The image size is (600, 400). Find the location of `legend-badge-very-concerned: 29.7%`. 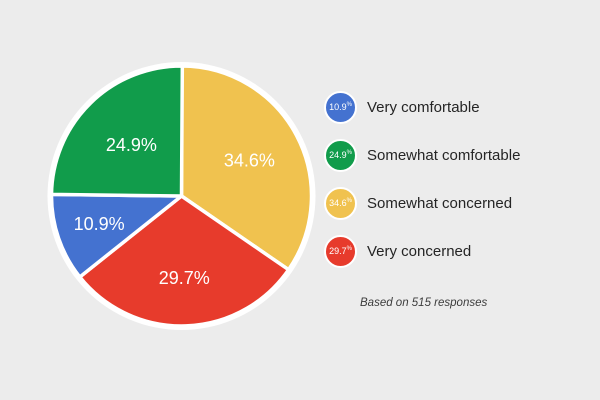

legend-badge-very-concerned: 29.7% is located at coordinates (340, 251).